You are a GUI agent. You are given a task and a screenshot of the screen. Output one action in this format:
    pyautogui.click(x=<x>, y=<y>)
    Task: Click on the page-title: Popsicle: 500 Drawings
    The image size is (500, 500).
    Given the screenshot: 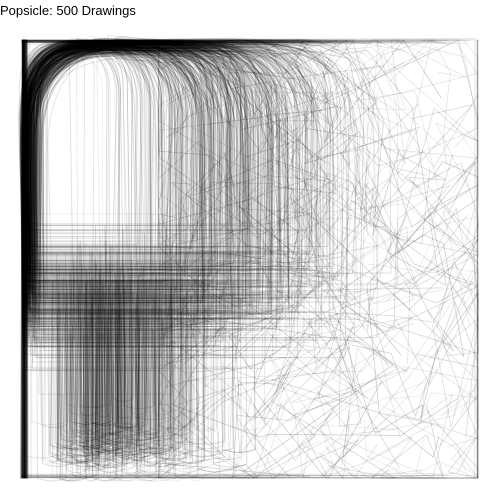 What is the action you would take?
    pyautogui.click(x=68, y=10)
    